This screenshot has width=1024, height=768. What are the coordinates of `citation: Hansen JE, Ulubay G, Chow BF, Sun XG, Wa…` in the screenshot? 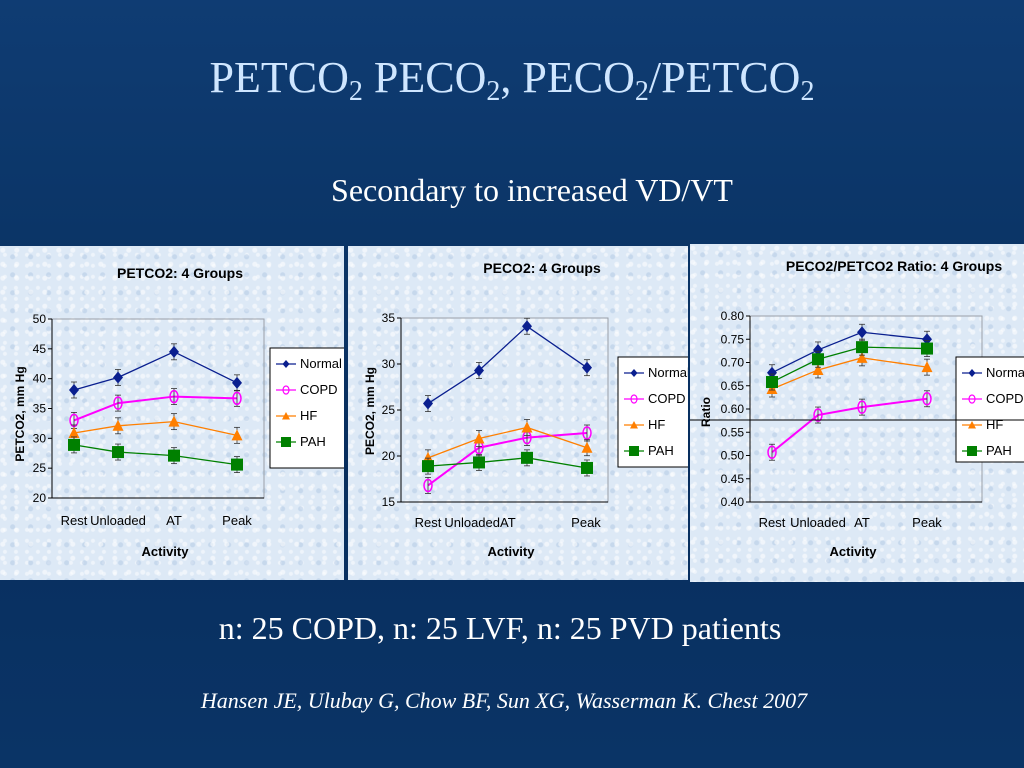 It's located at (504, 700).